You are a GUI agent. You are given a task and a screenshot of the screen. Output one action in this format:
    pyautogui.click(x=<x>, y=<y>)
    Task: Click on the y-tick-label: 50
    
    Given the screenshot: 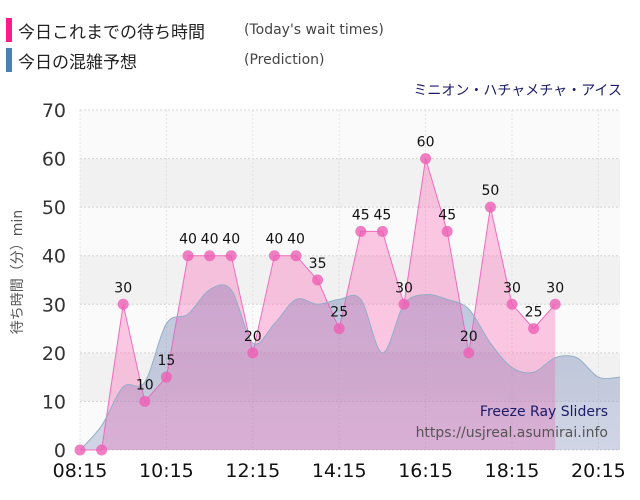 What is the action you would take?
    pyautogui.click(x=54, y=208)
    